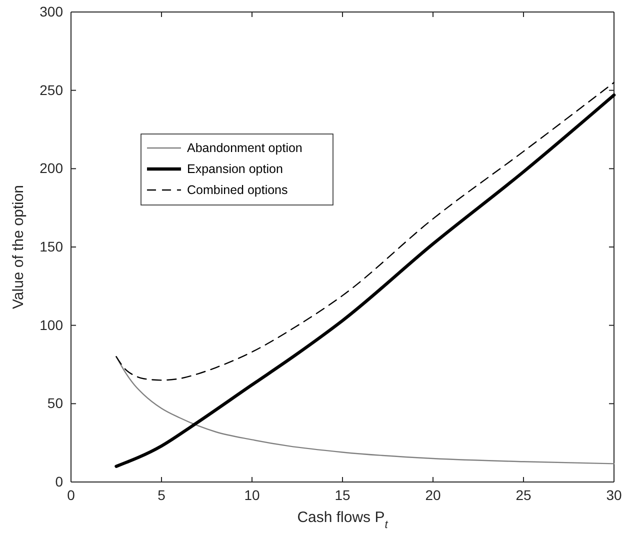 This screenshot has width=634, height=546. Describe the element at coordinates (52, 324) in the screenshot. I see `y-tick-label: 100` at that location.